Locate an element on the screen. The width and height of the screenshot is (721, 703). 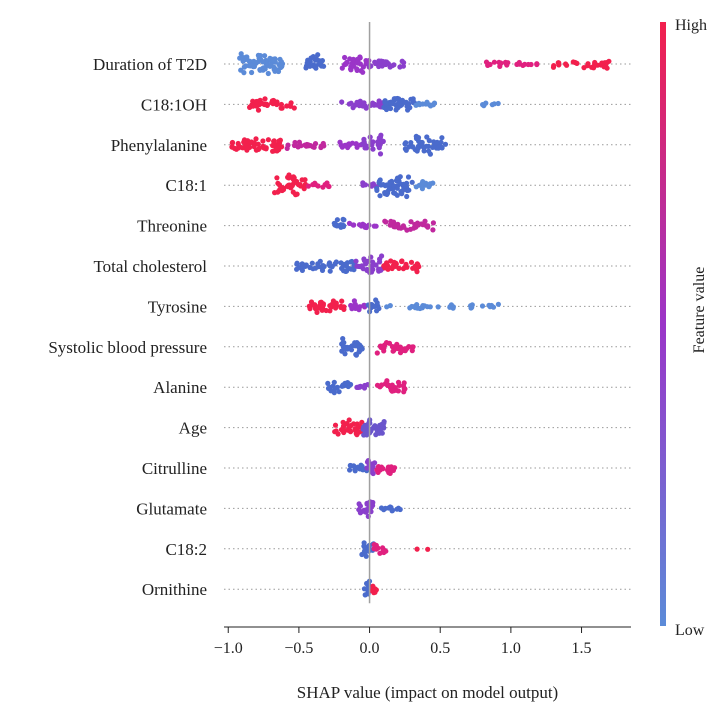
colorbar-low-label: Low is located at coordinates (690, 630).